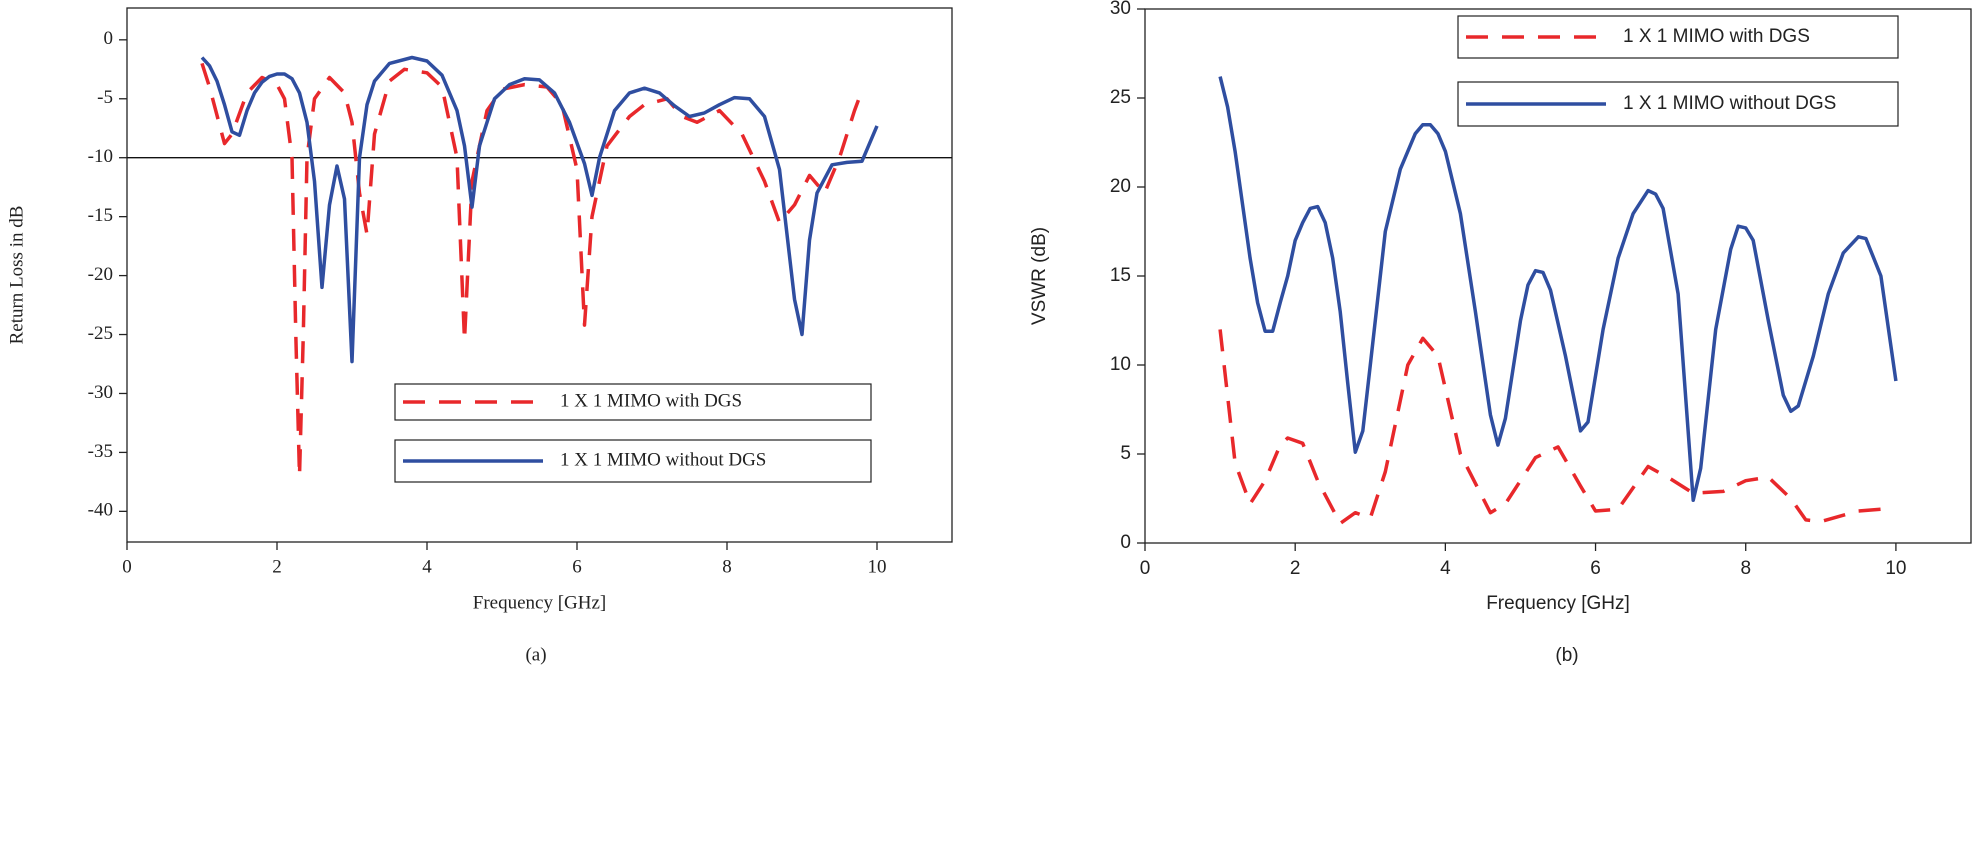 The image size is (1979, 850). I want to click on y-tick-label: -10, so click(100, 156).